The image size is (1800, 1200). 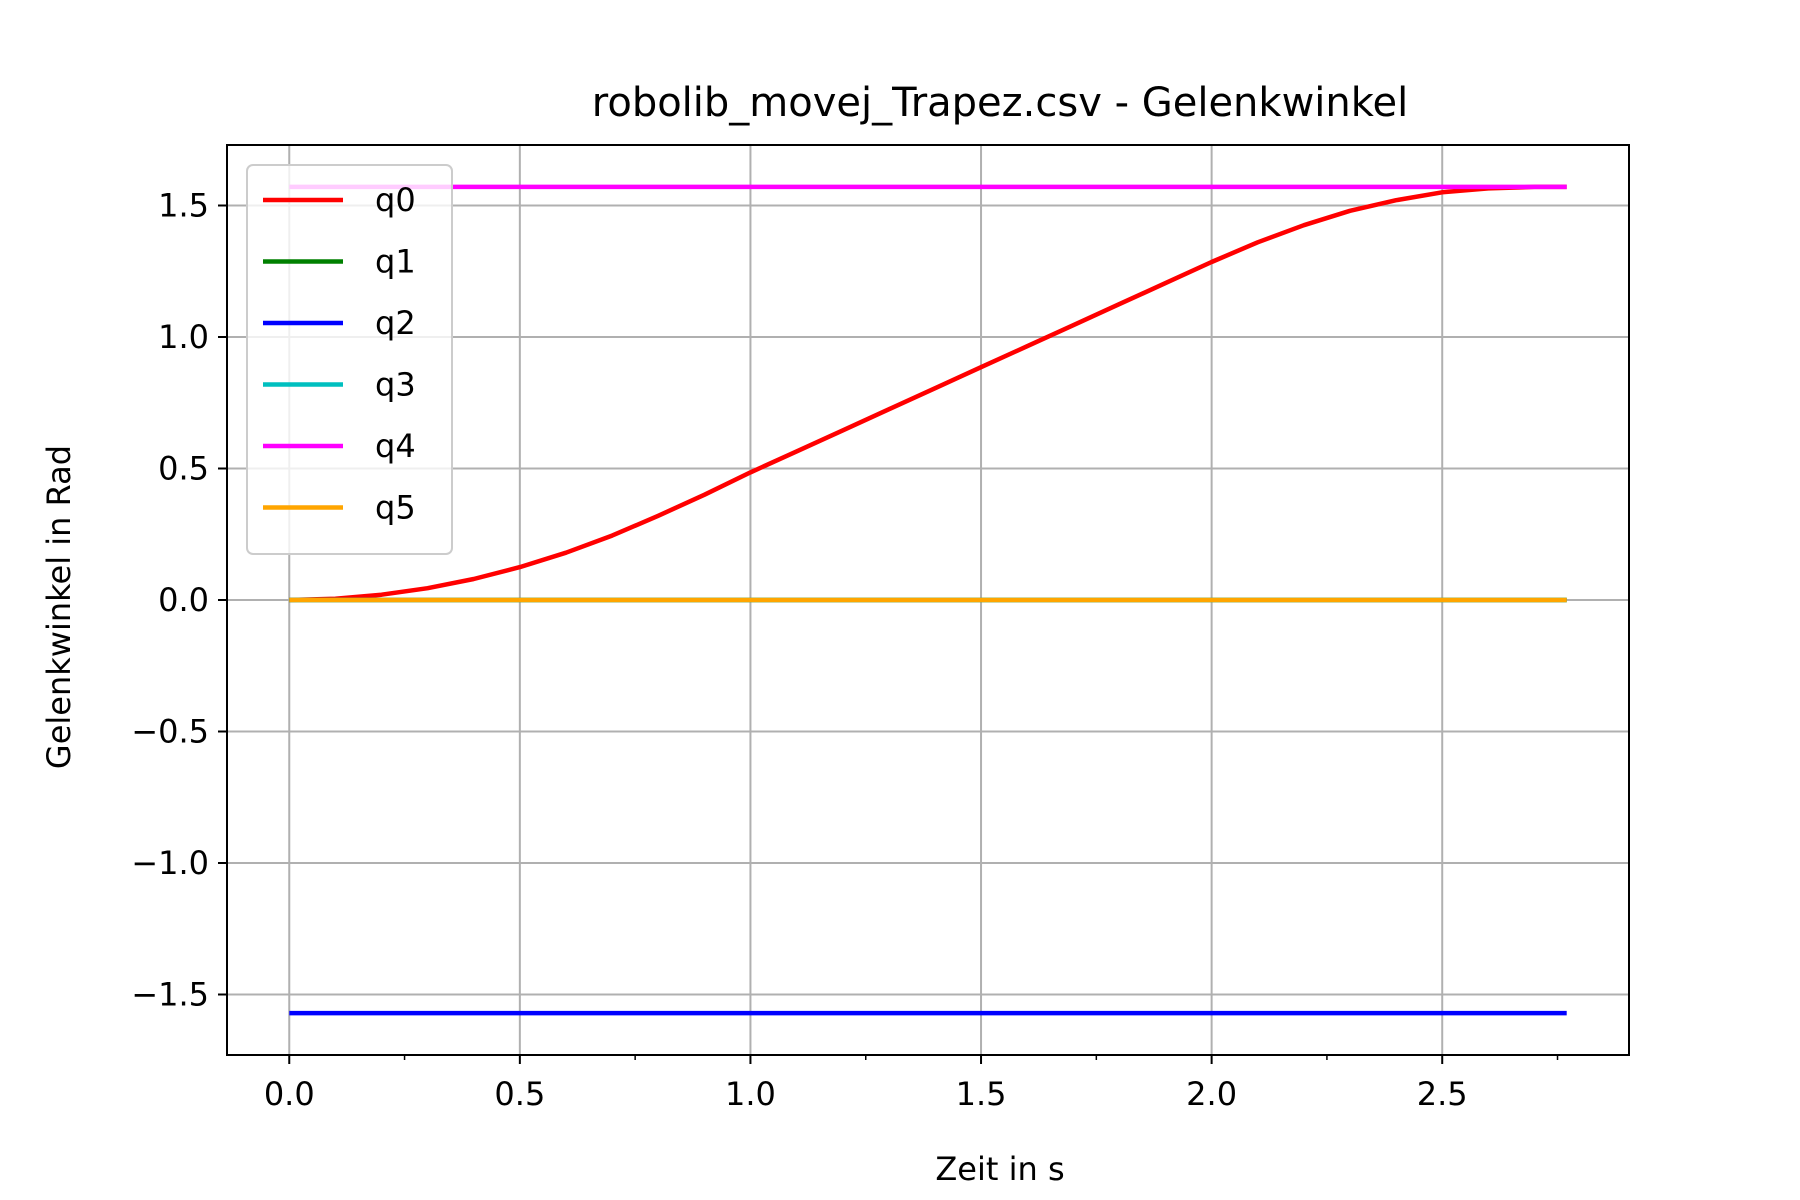 I want to click on x-tick-label: 1.0, so click(x=750, y=1094).